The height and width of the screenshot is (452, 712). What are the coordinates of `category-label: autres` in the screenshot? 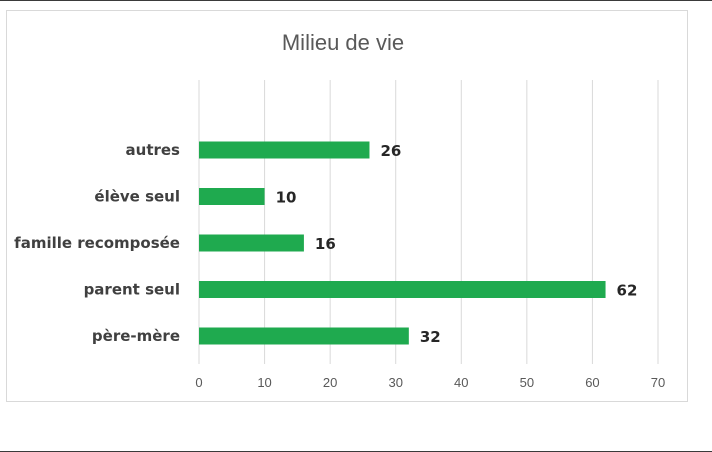 It's located at (153, 150).